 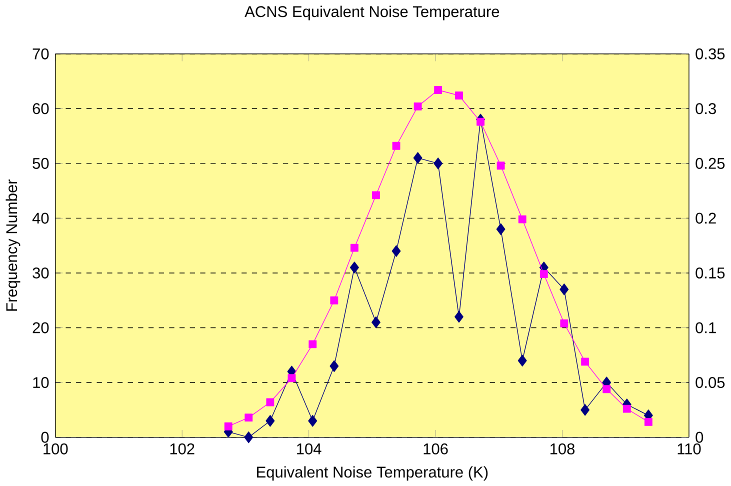 What do you see at coordinates (40, 54) in the screenshot?
I see `y-tick-label: 70` at bounding box center [40, 54].